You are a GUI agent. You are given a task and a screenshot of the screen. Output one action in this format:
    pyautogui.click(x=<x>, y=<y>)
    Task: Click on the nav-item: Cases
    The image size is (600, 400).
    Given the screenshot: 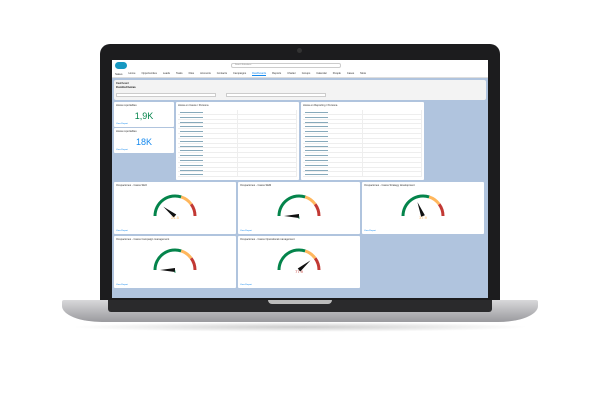 What is the action you would take?
    pyautogui.click(x=350, y=73)
    